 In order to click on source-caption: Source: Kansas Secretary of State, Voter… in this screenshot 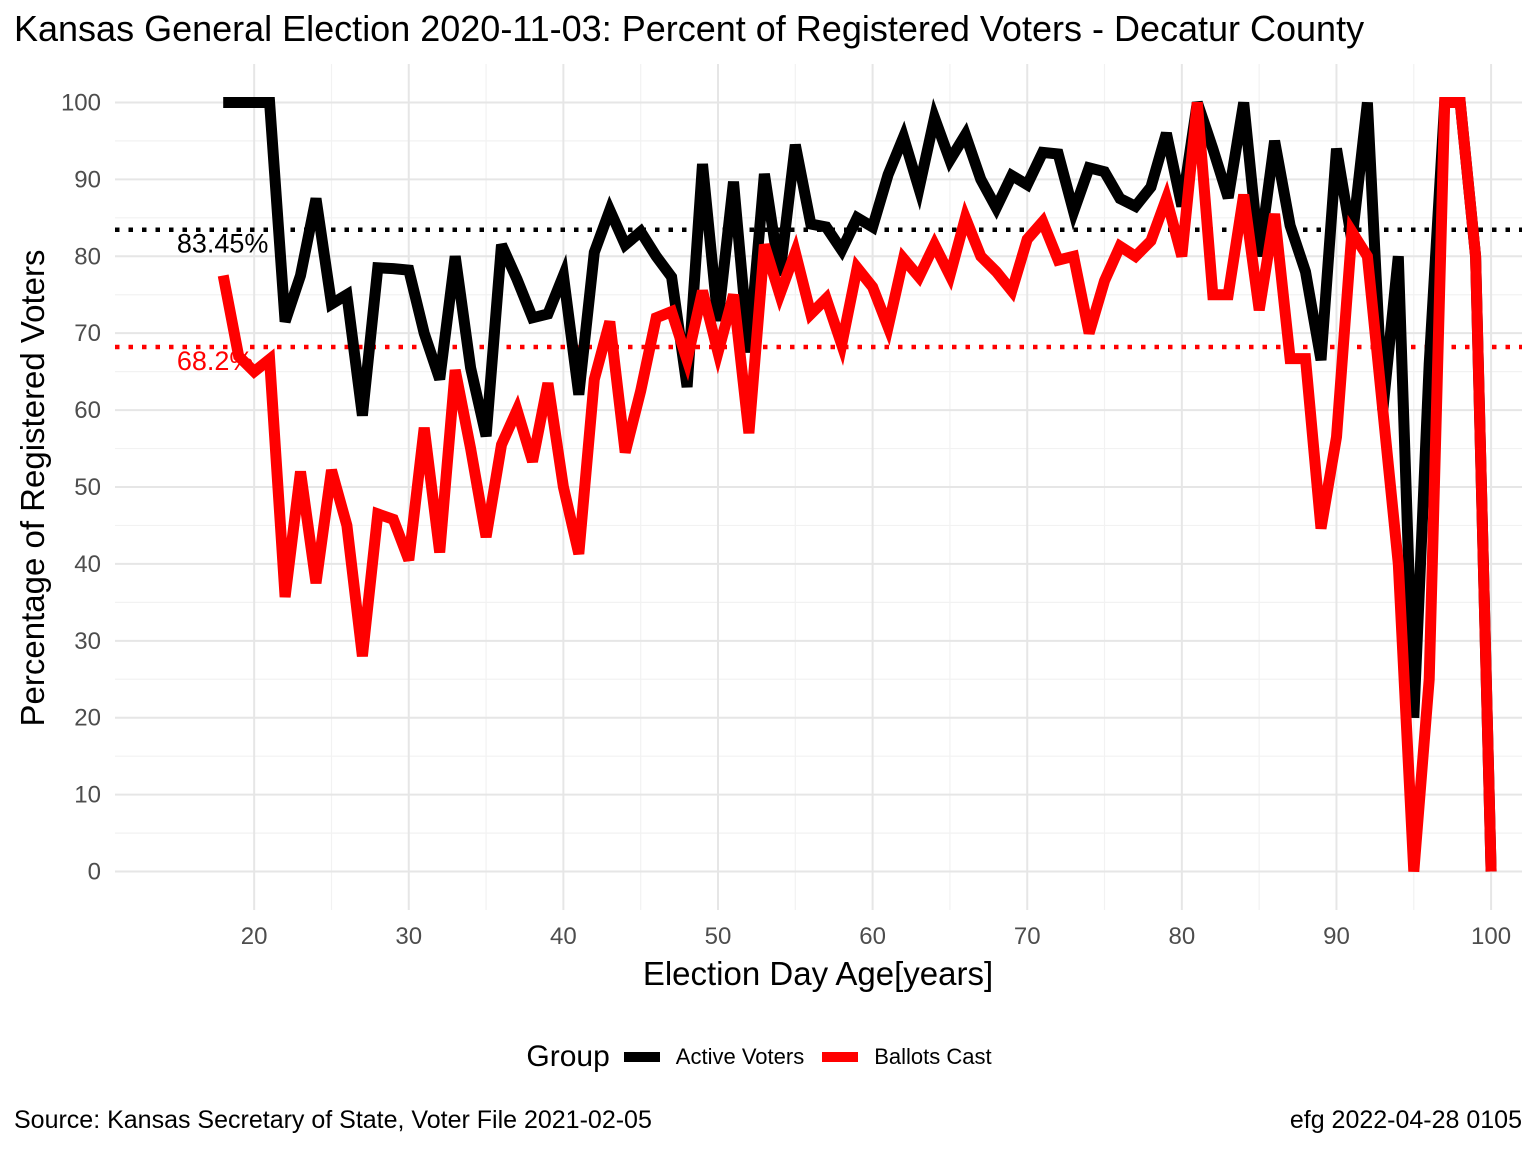, I will do `click(333, 1120)`.